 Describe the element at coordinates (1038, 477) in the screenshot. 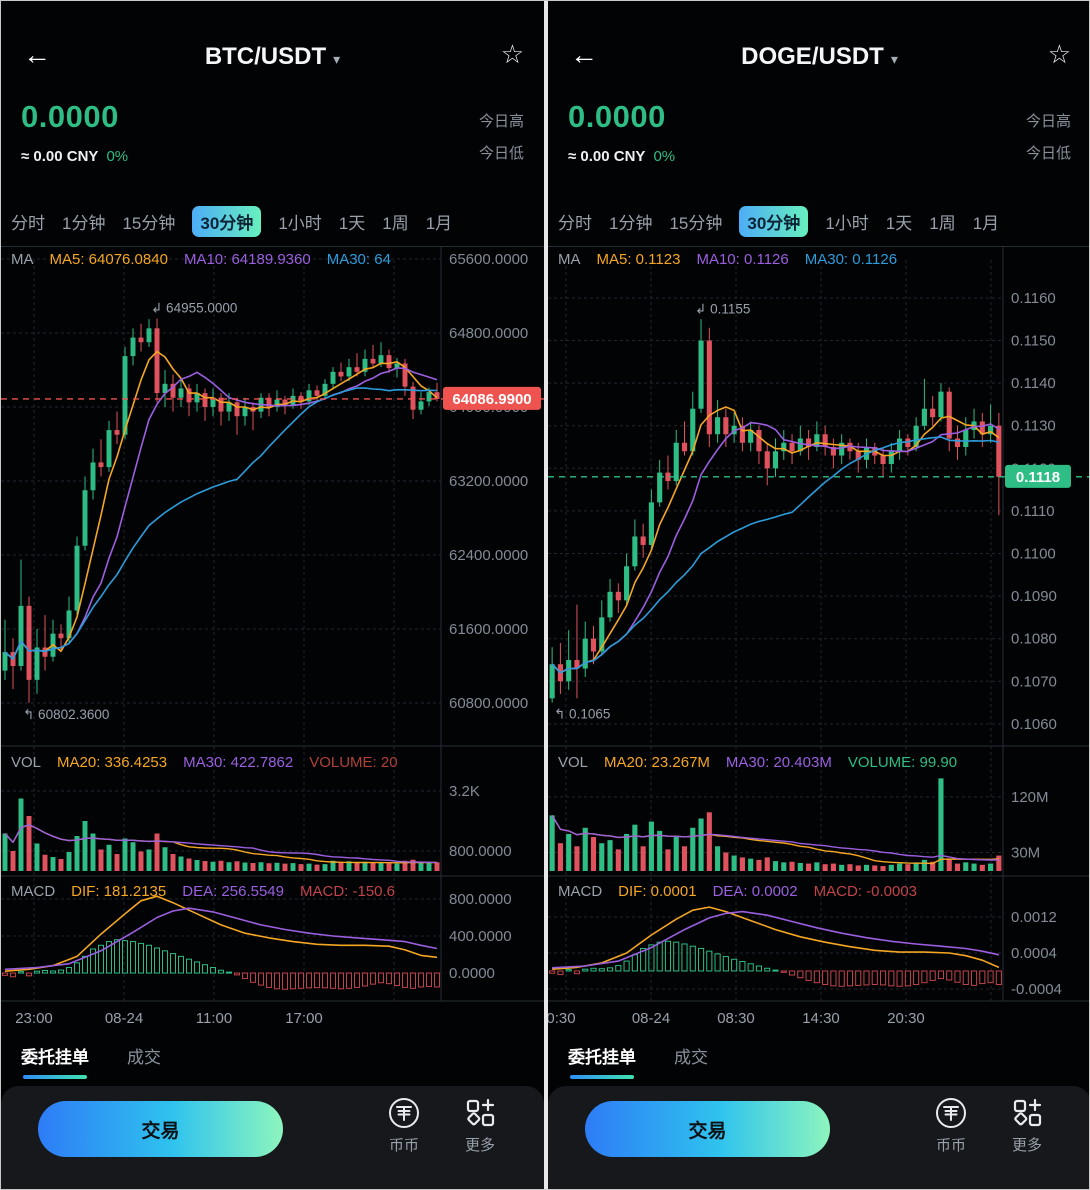

I see `svg-text: 0.1118` at that location.